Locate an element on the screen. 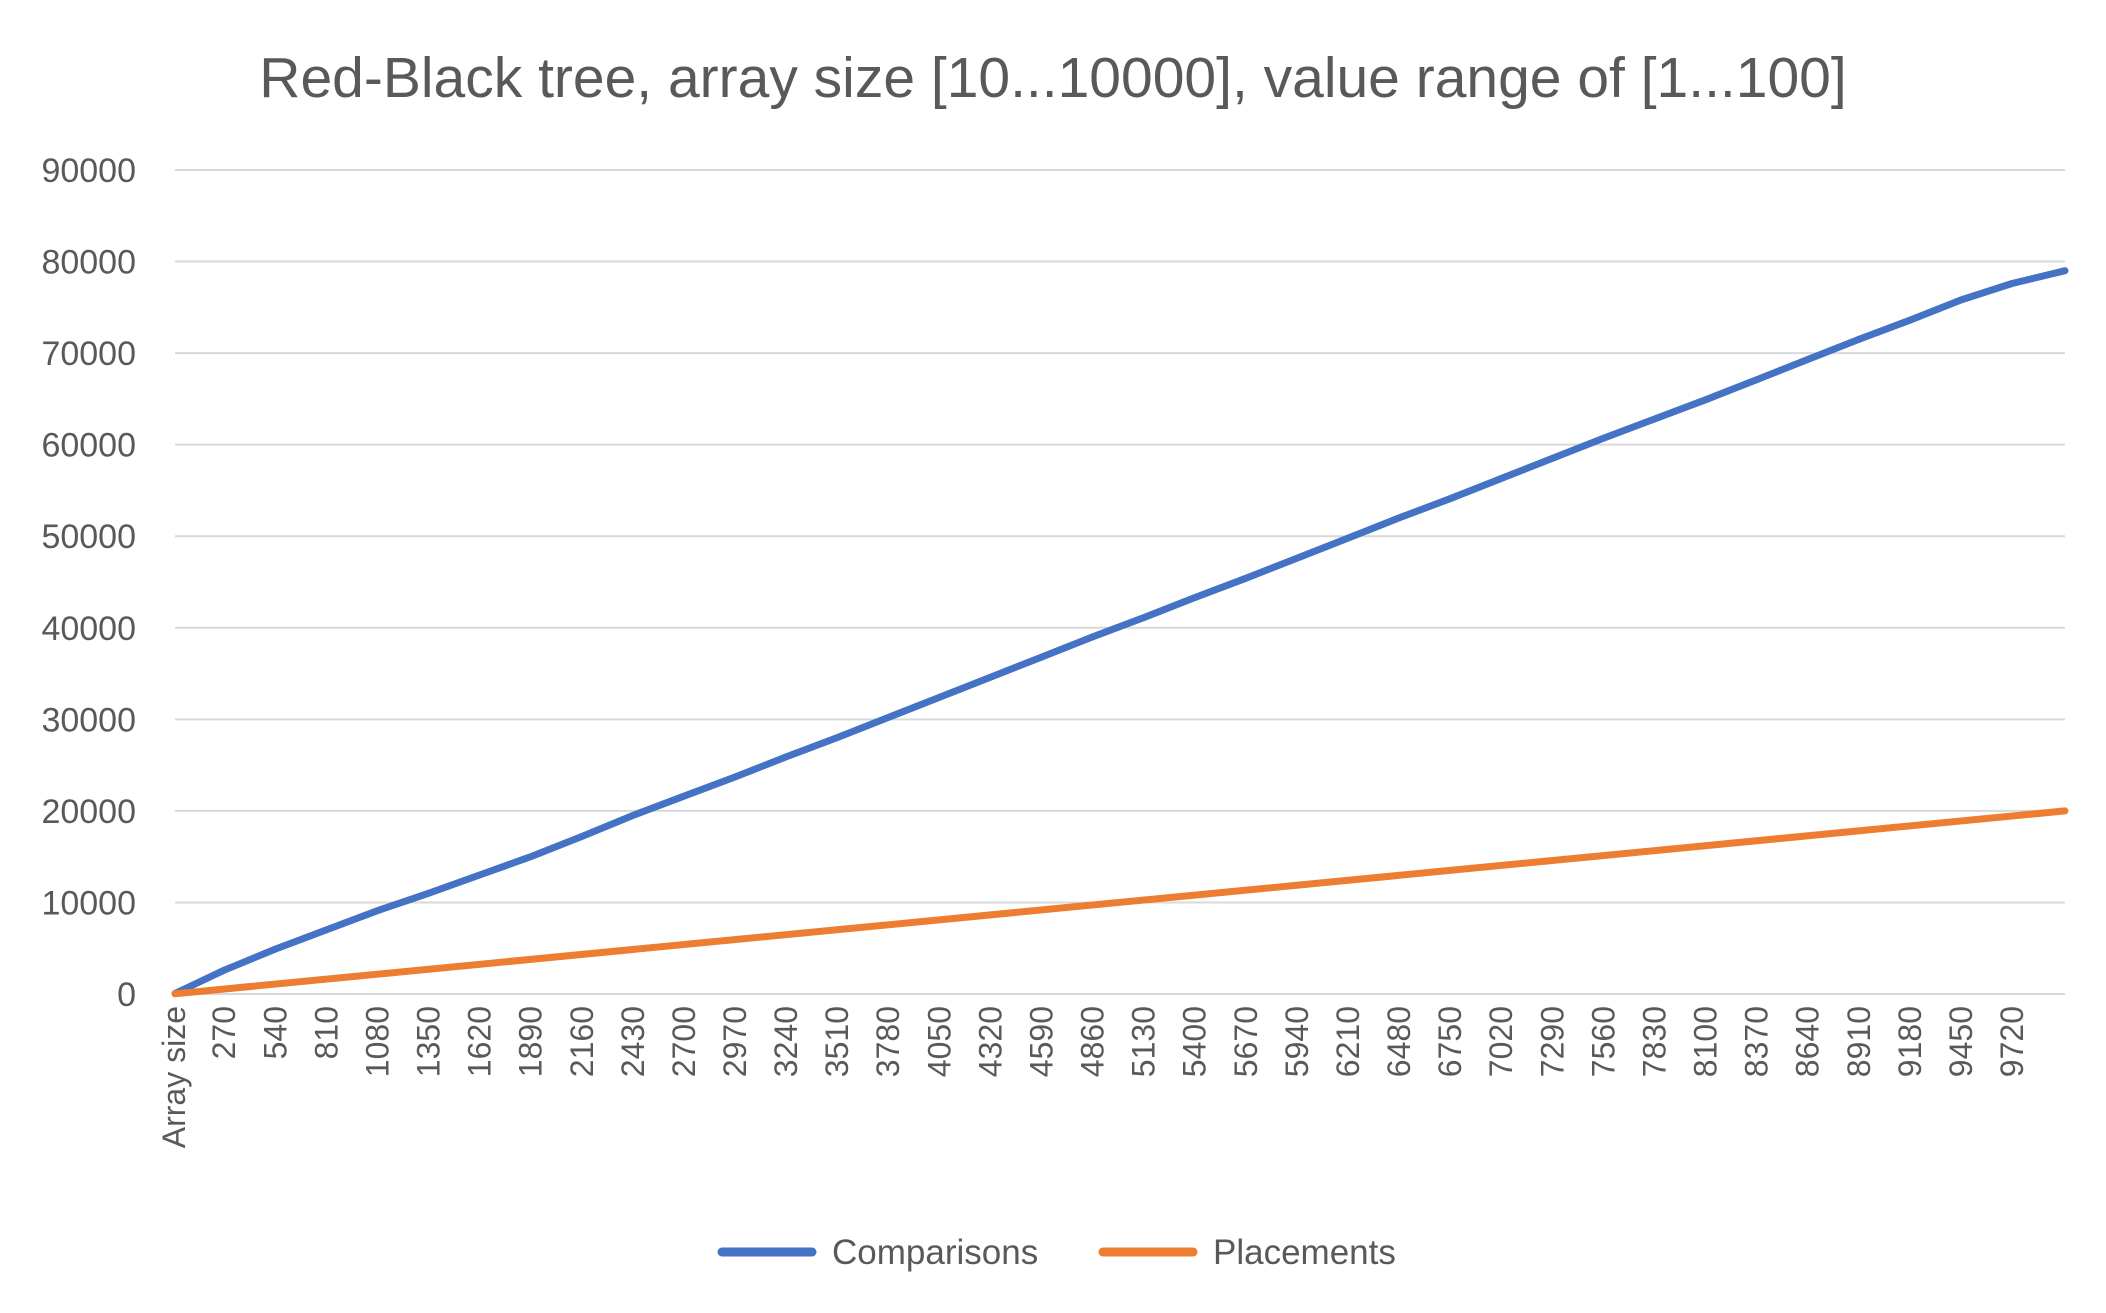 This screenshot has height=1313, width=2106. x-tick-label: 1080 is located at coordinates (377, 1041).